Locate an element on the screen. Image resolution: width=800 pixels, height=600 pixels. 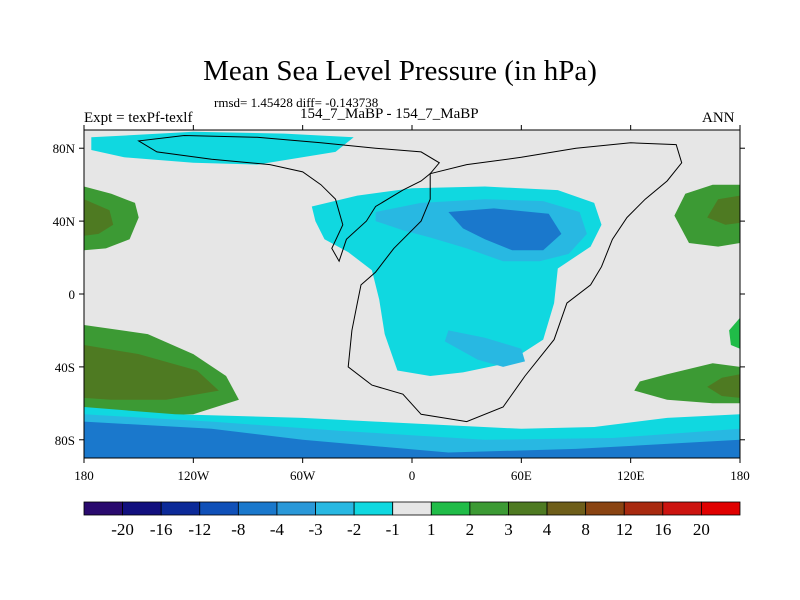
y-tick-label: 80S is located at coordinates (65, 440).